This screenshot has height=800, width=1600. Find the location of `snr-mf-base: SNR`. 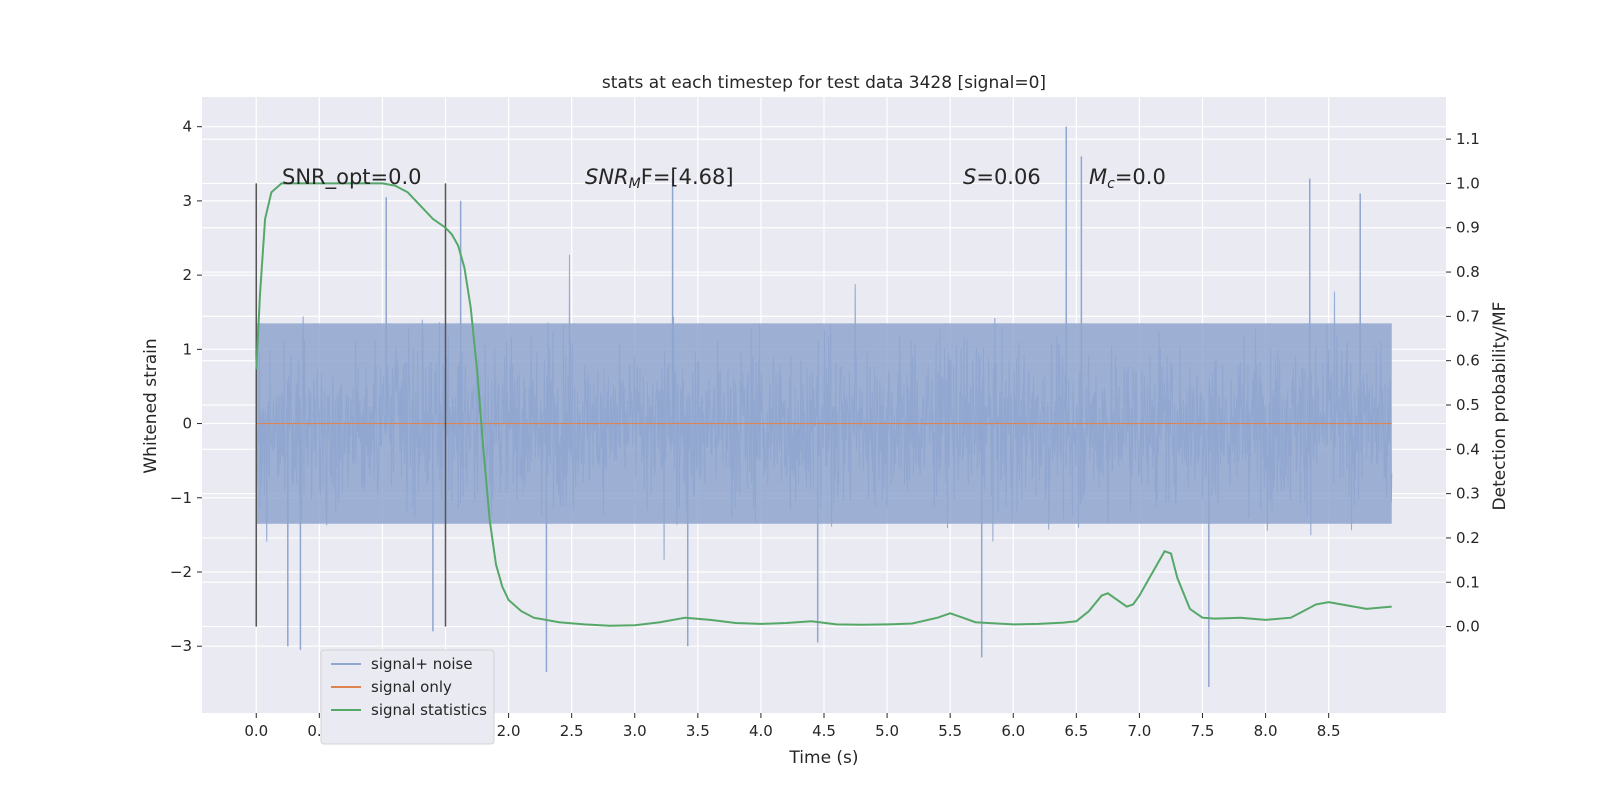

snr-mf-base: SNR is located at coordinates (607, 177).